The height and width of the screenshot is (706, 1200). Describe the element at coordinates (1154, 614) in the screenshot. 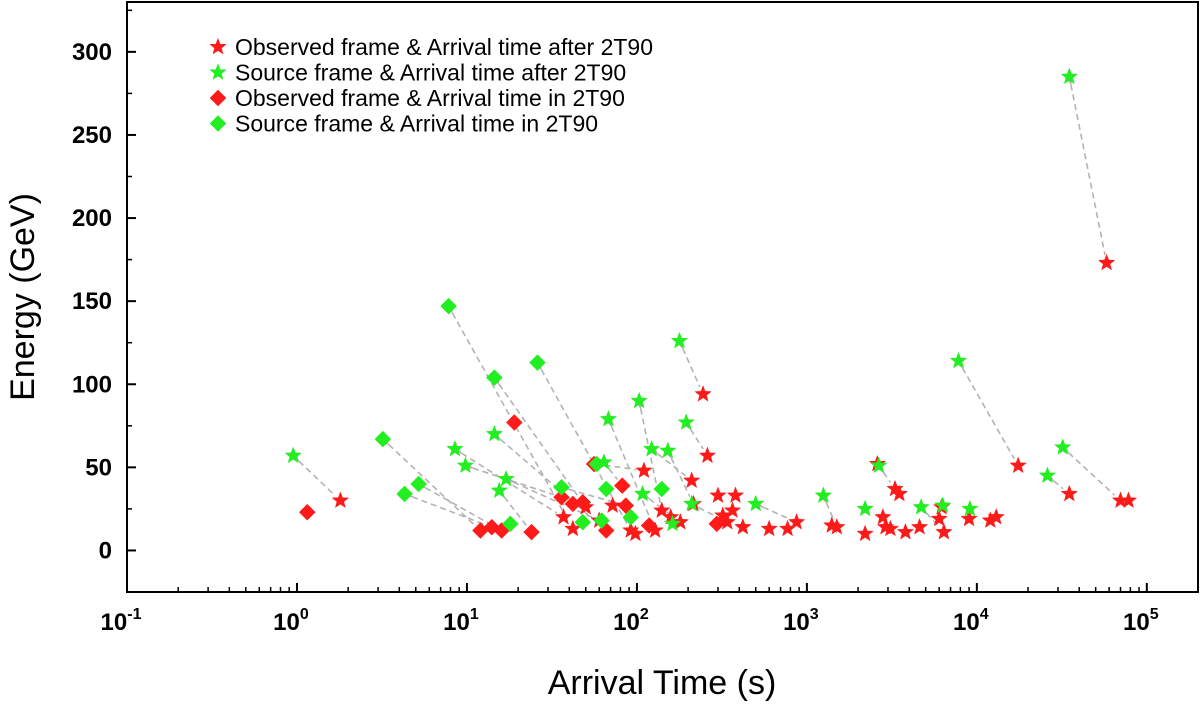

I see `x-tick-exponent: 5` at that location.